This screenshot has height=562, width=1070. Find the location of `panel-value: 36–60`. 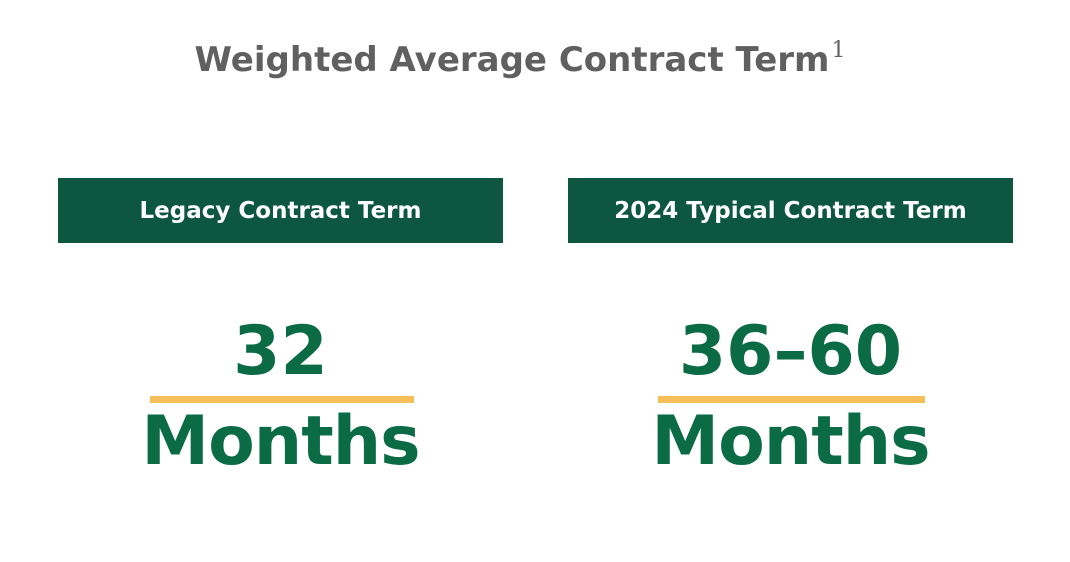

panel-value: 36–60 is located at coordinates (790, 351).